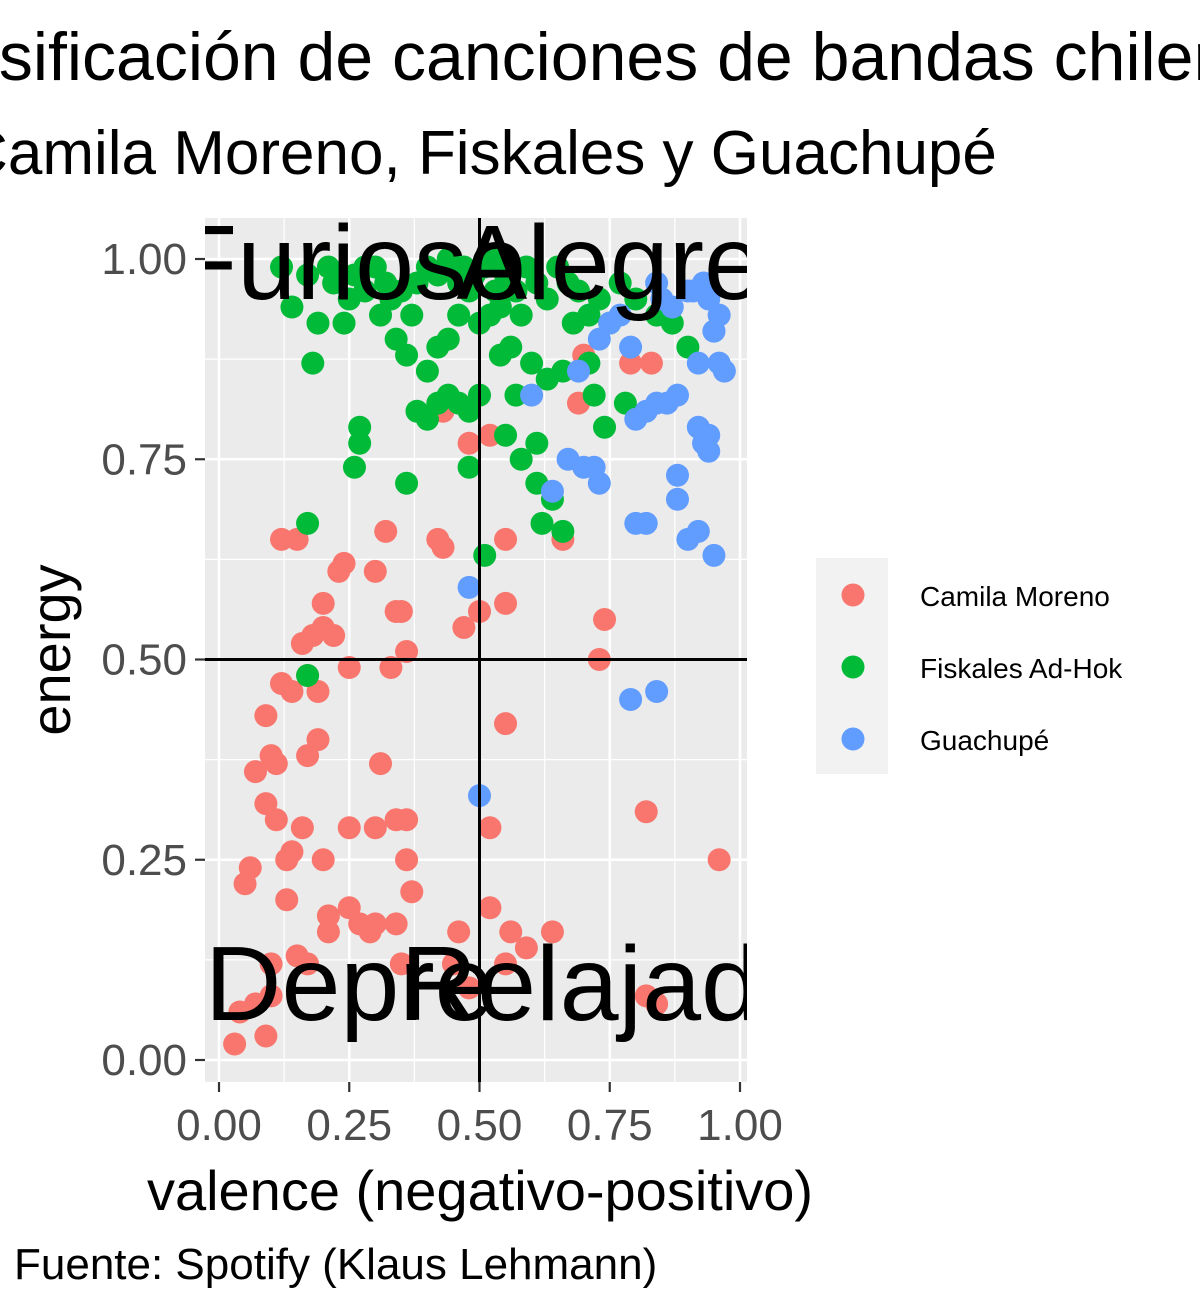  Describe the element at coordinates (50, 649) in the screenshot. I see `y-axis-label: energy` at that location.